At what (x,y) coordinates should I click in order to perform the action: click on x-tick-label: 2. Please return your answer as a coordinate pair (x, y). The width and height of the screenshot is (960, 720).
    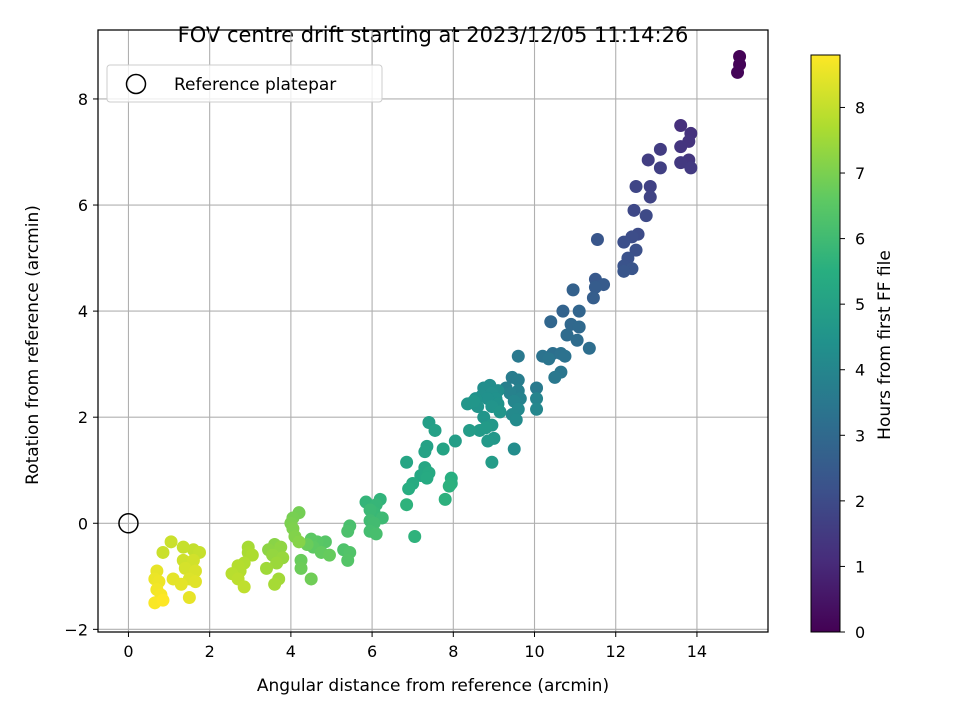
    Looking at the image, I should click on (210, 651).